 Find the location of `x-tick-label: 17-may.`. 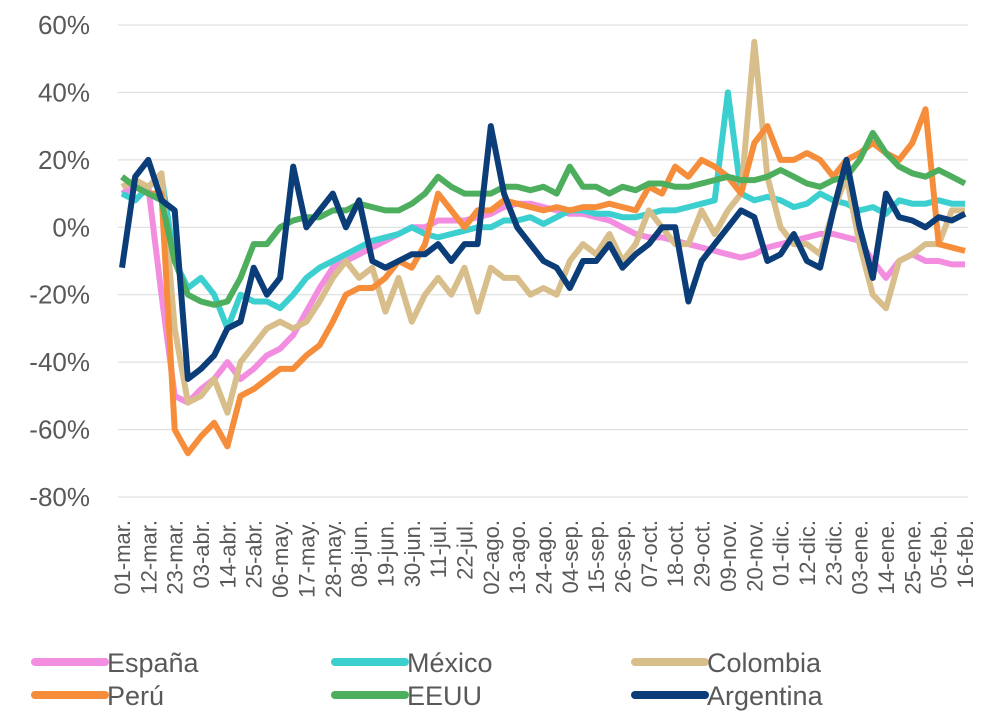

x-tick-label: 17-may. is located at coordinates (306, 559).